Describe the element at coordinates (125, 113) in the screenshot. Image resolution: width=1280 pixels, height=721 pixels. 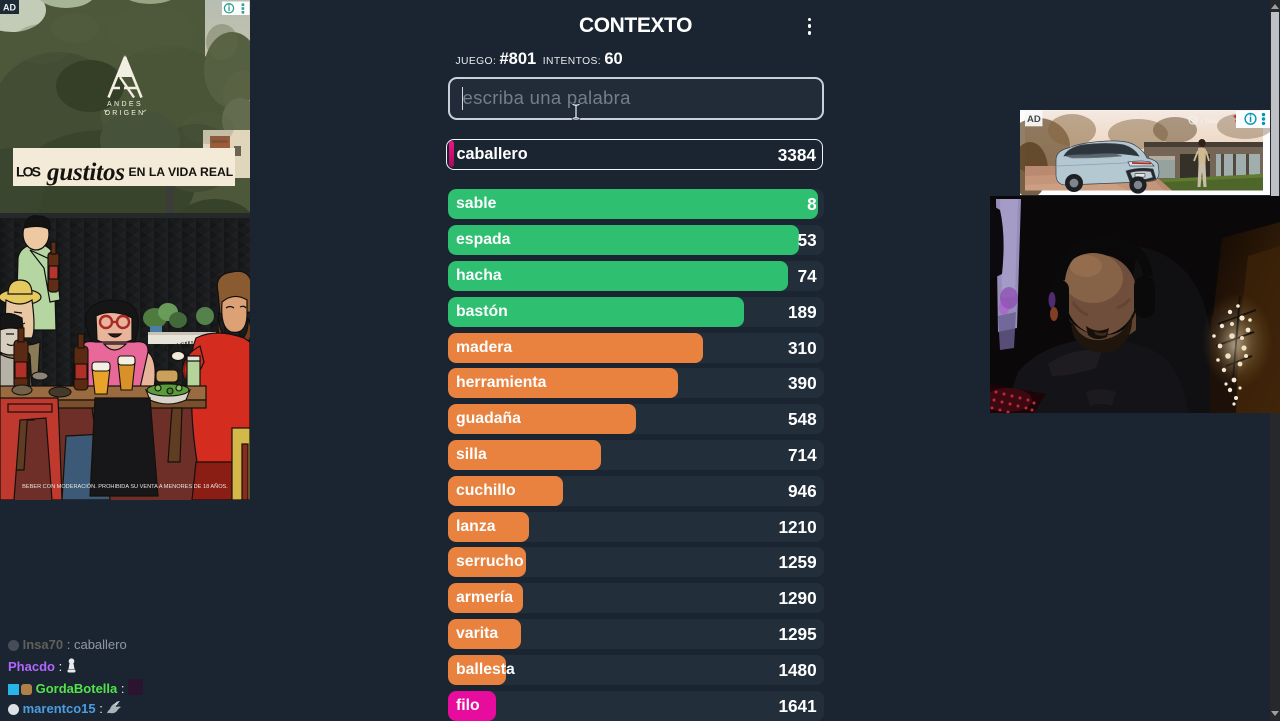
I see `svg-text: ORIGEN` at that location.